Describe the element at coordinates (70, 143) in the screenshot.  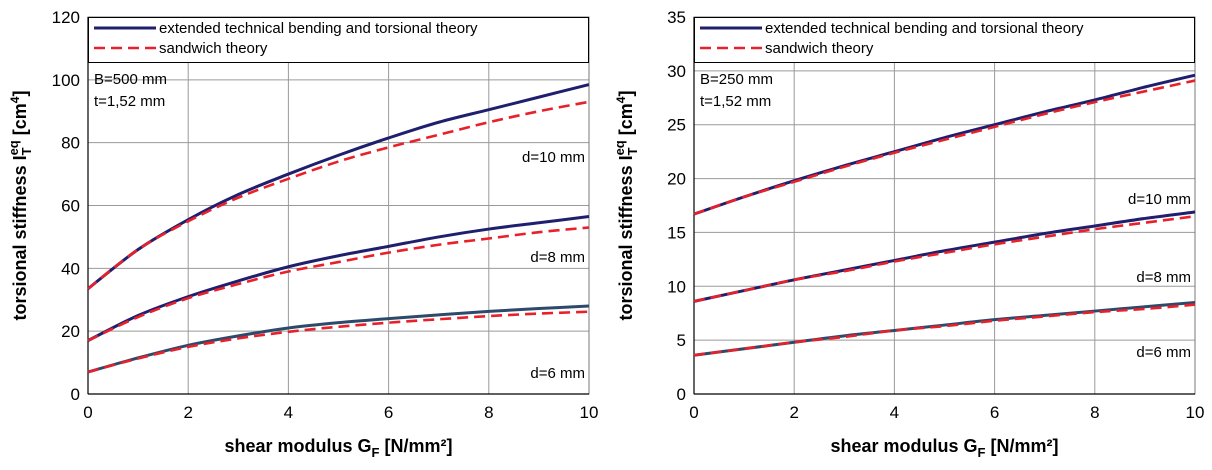
I see `y-tick-label: 80` at that location.